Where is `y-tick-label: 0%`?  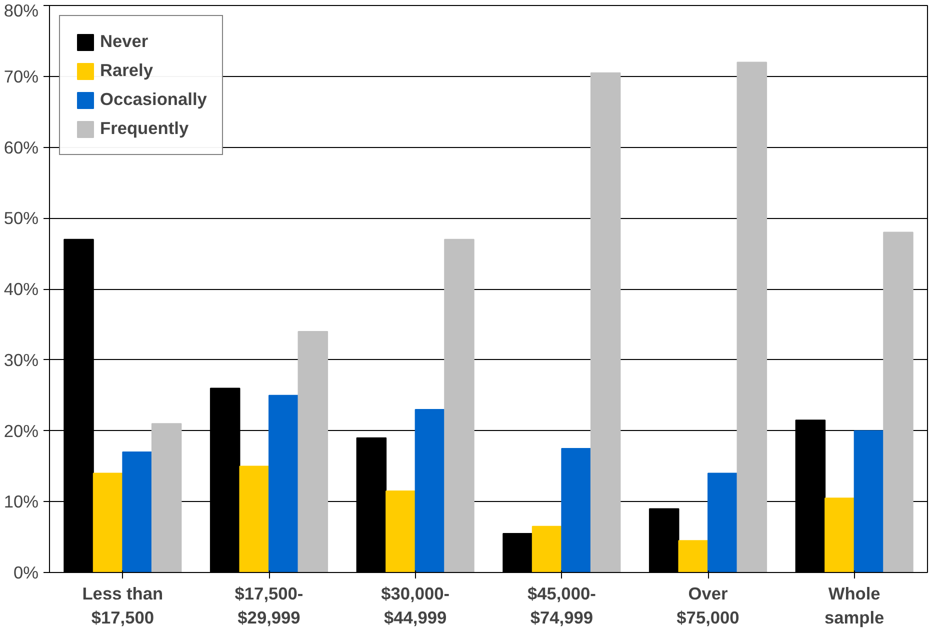 y-tick-label: 0% is located at coordinates (25, 572).